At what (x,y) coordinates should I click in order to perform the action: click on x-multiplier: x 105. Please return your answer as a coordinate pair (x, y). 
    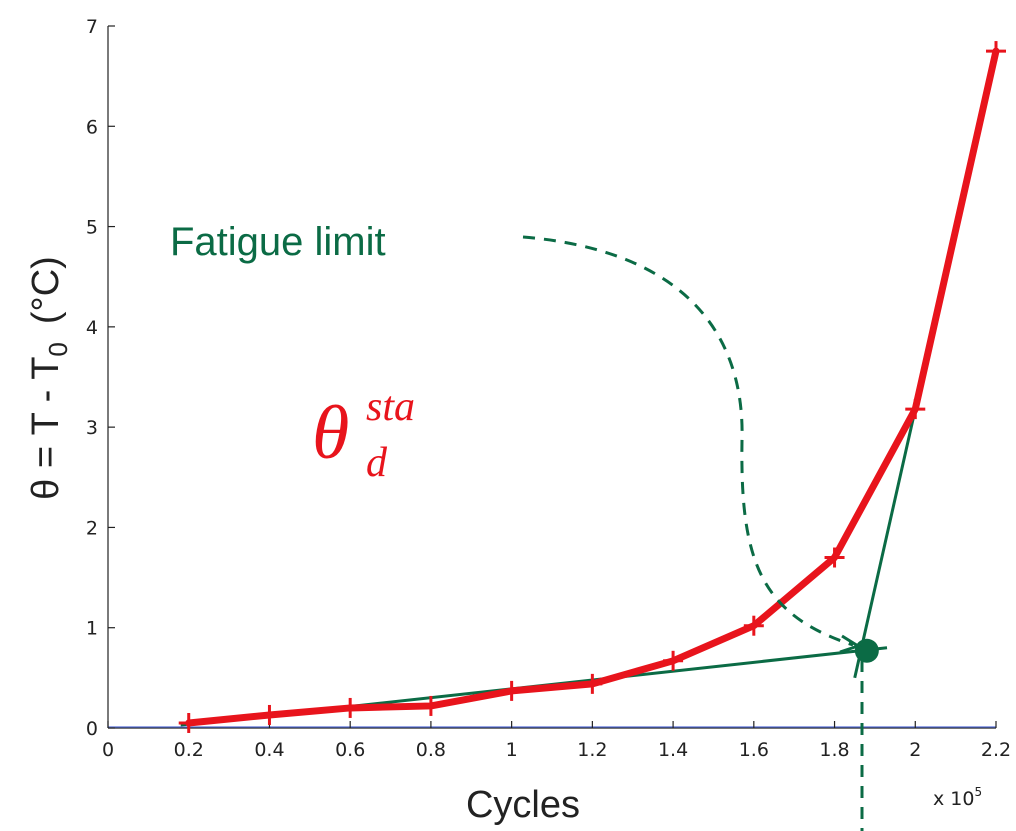
    Looking at the image, I should click on (957, 797).